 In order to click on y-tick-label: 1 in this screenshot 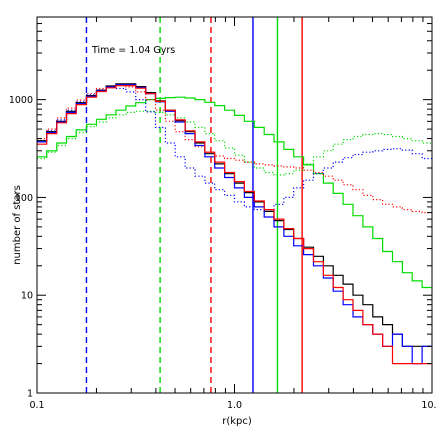, I will do `click(30, 394)`.